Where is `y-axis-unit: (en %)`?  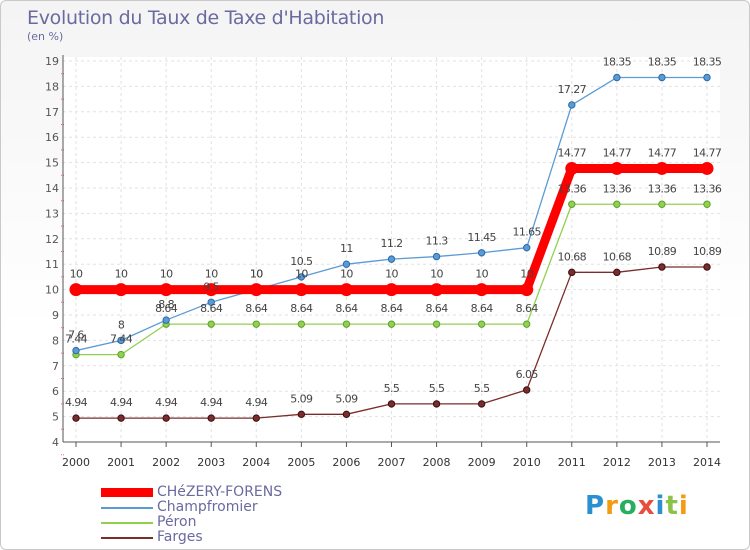
y-axis-unit: (en %) is located at coordinates (45, 36).